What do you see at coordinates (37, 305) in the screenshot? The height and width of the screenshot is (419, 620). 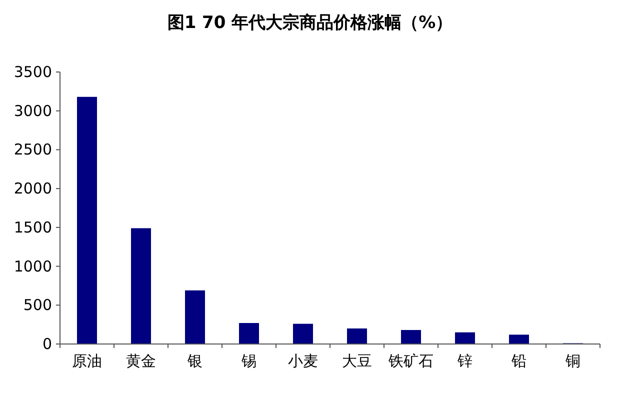 I see `y-tick-label: 500` at bounding box center [37, 305].